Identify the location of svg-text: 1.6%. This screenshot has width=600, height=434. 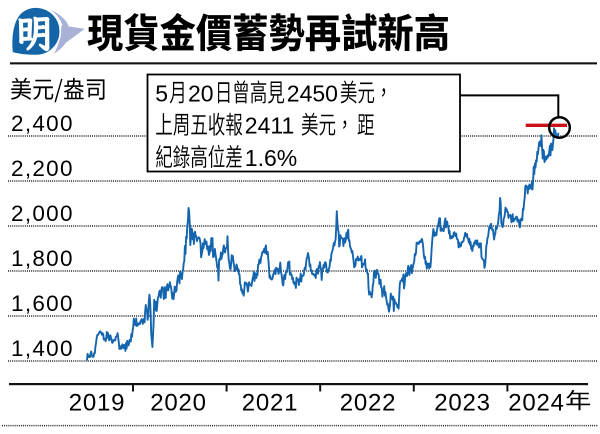
(271, 158).